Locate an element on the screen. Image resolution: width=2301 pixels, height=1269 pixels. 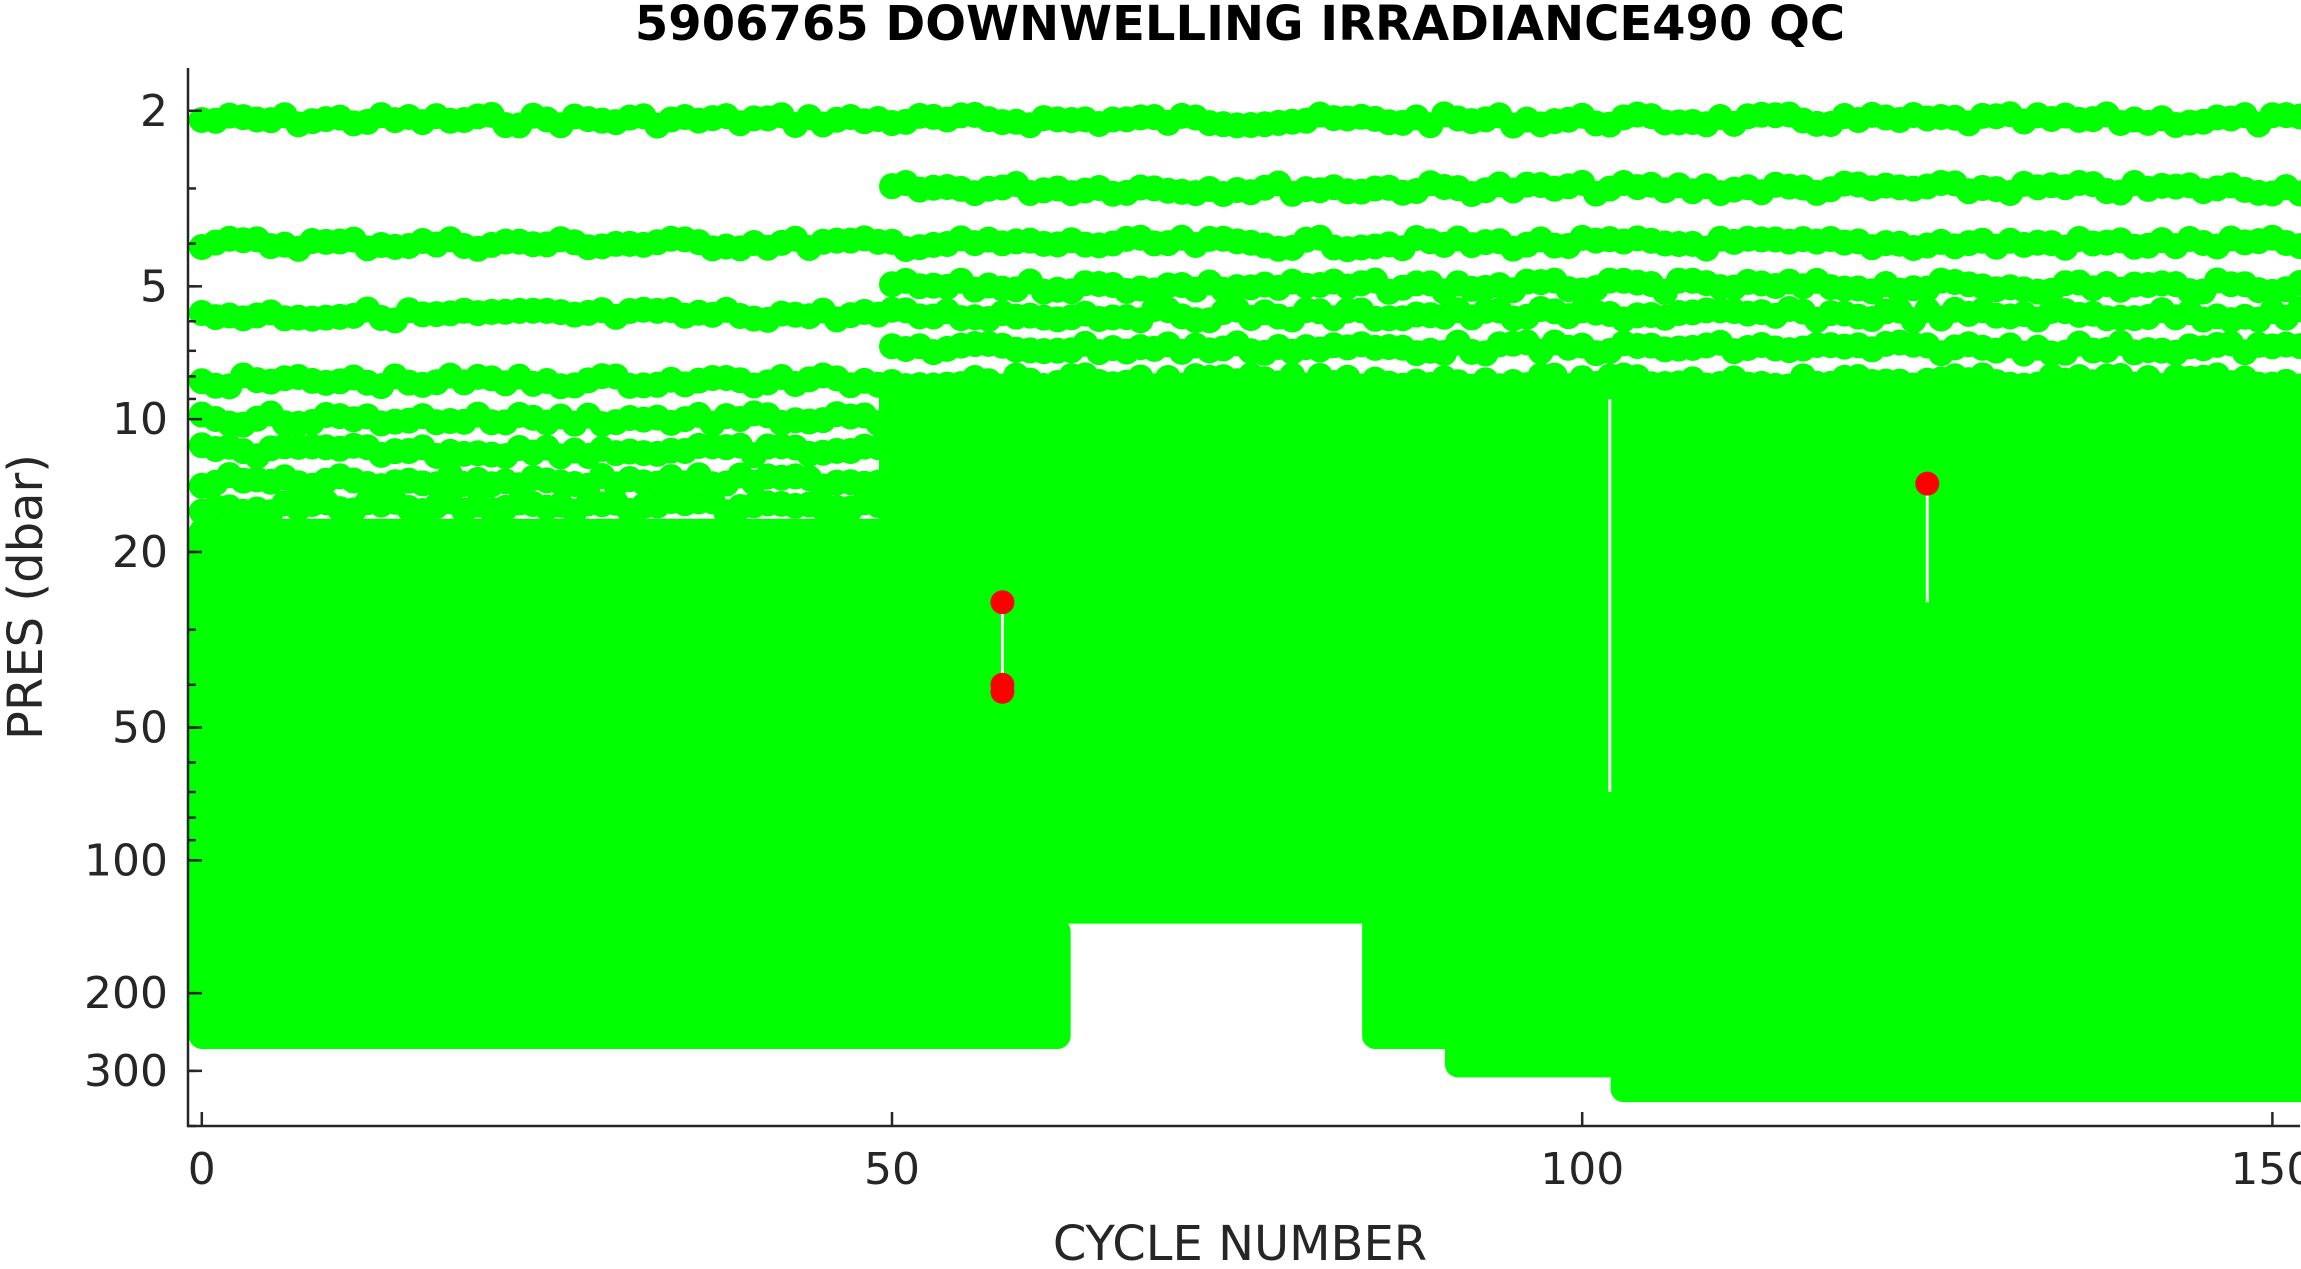
y-tick-label: 10 is located at coordinates (140, 419).